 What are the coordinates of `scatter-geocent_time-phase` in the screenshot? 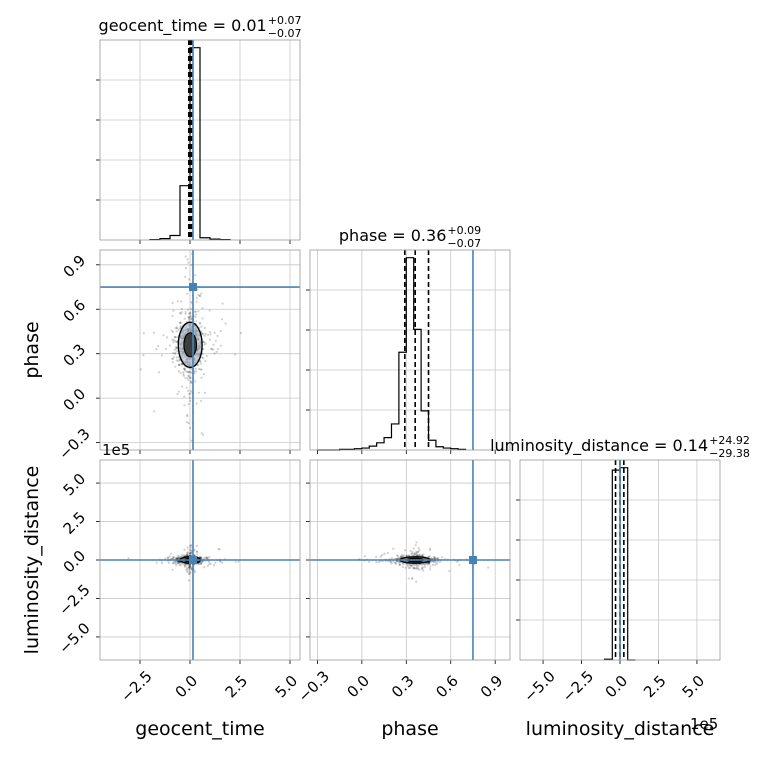 It's located at (200, 355).